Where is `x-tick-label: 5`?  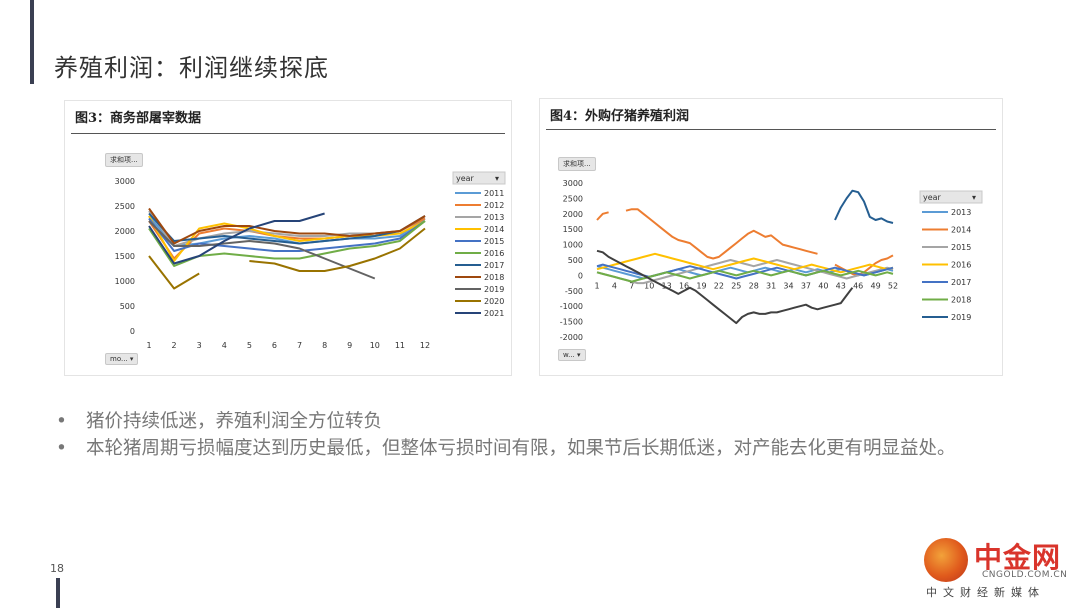 x-tick-label: 5 is located at coordinates (249, 345).